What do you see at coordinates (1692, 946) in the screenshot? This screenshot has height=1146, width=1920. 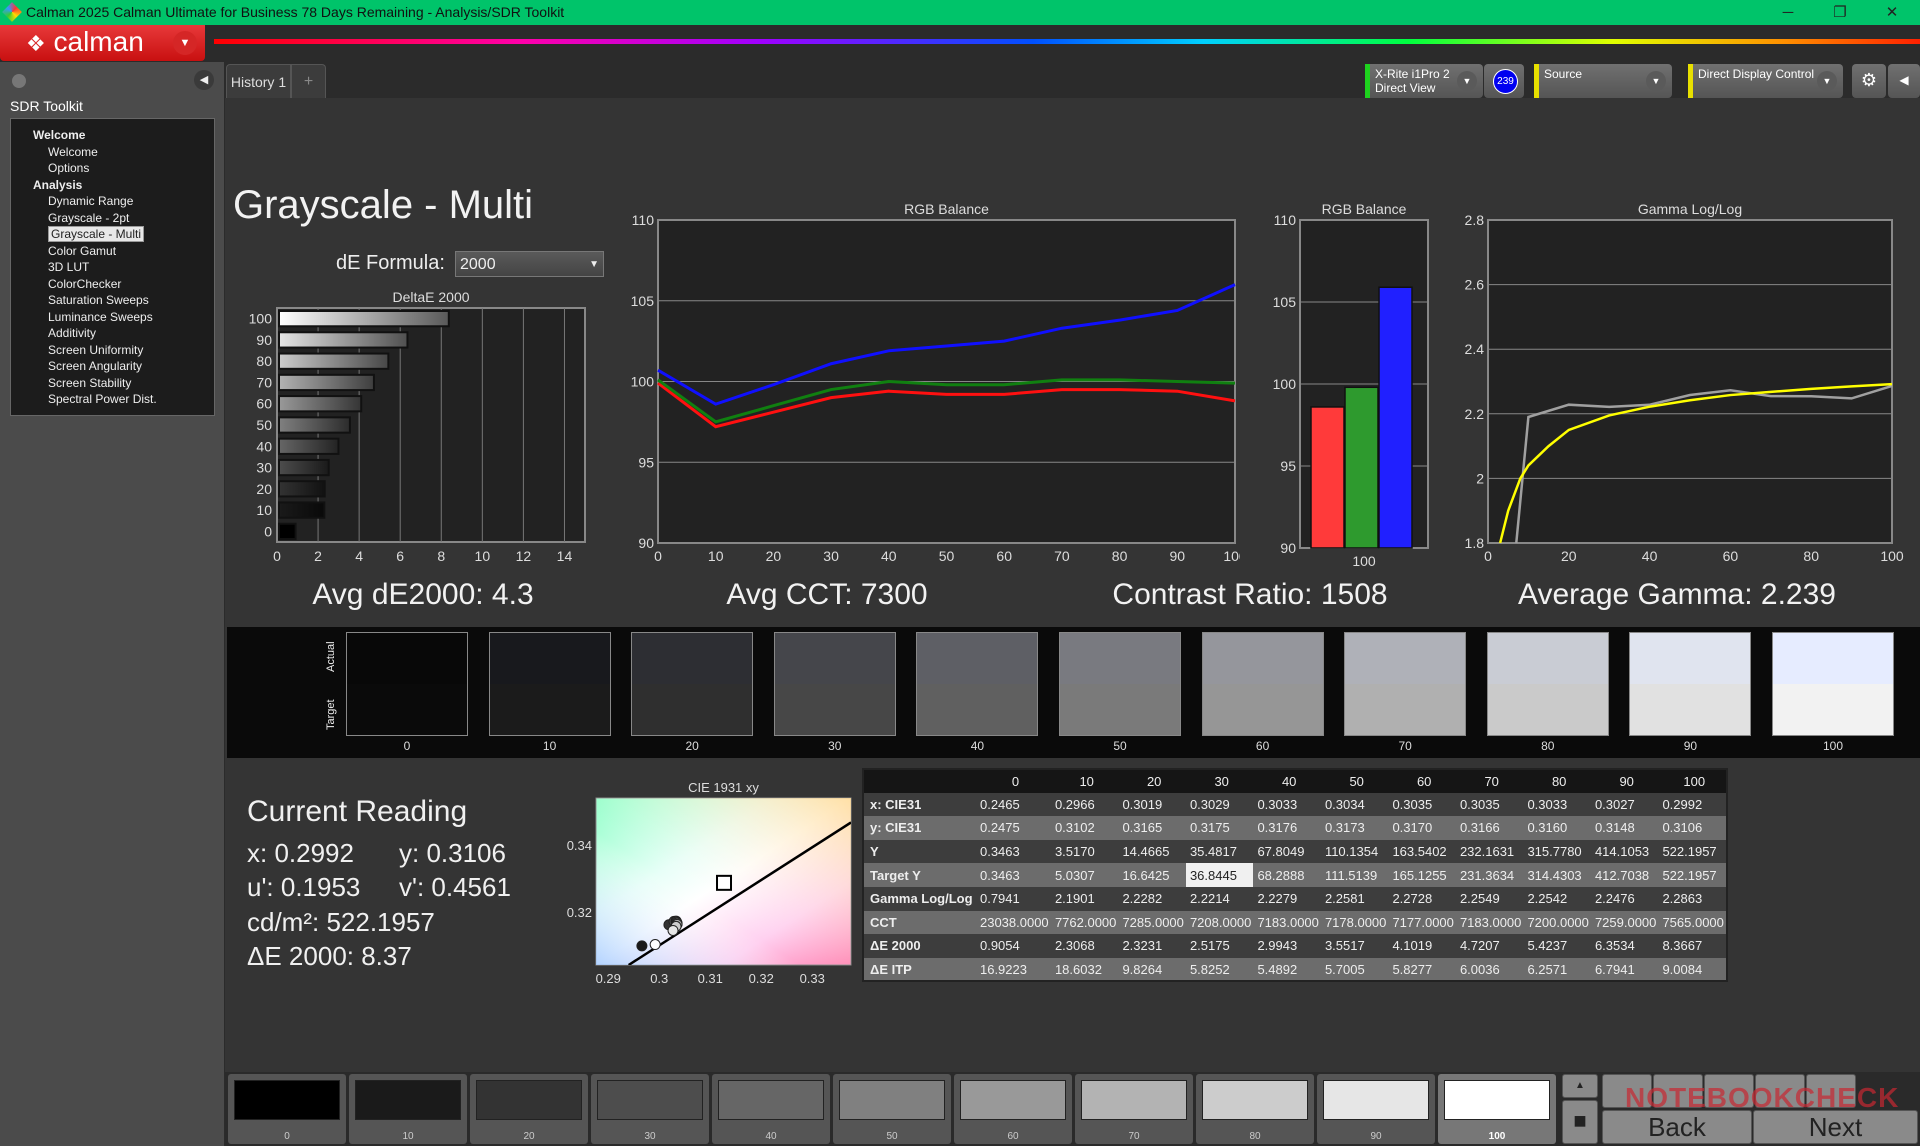 I see `table-cell: 8.3667` at bounding box center [1692, 946].